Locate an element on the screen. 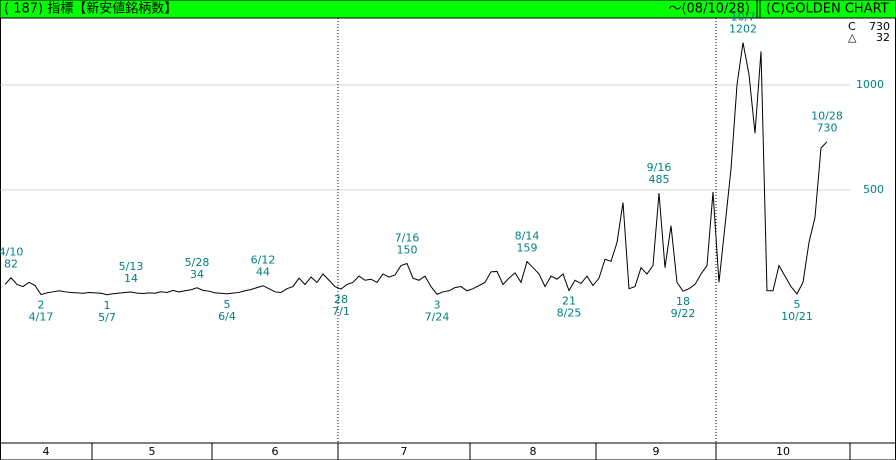 This screenshot has width=896, height=460. annotation-date: 10/7 is located at coordinates (743, 17).